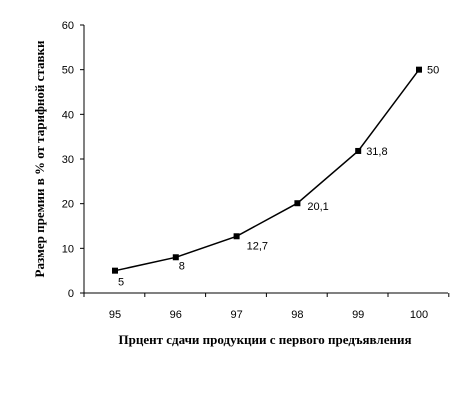  What do you see at coordinates (115, 315) in the screenshot?
I see `x-tick-label: 95` at bounding box center [115, 315].